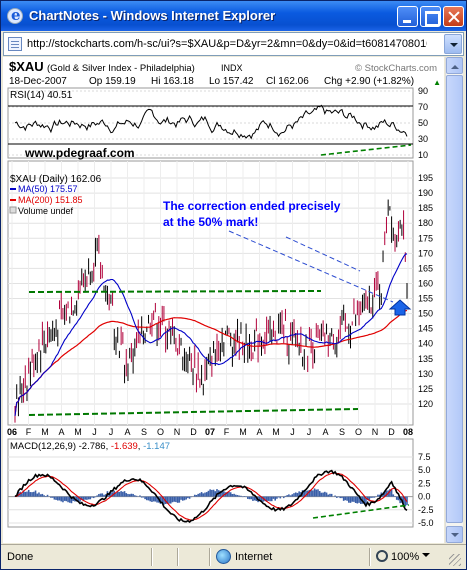  Describe the element at coordinates (423, 107) in the screenshot. I see `rsi-tick-label: 70` at that location.